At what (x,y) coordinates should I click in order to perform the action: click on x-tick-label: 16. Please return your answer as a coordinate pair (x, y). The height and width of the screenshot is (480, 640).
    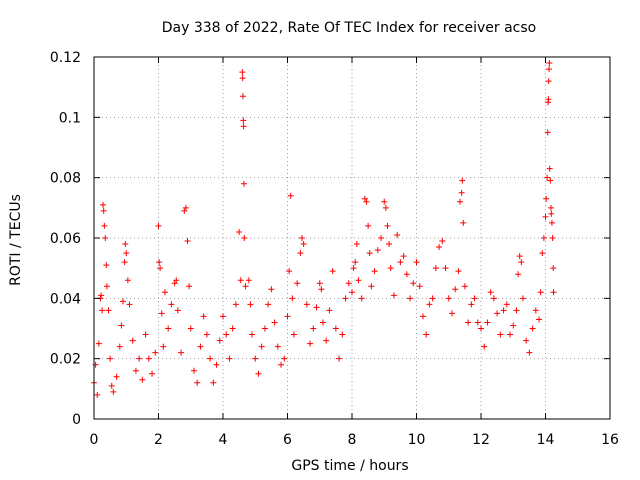
    Looking at the image, I should click on (610, 440).